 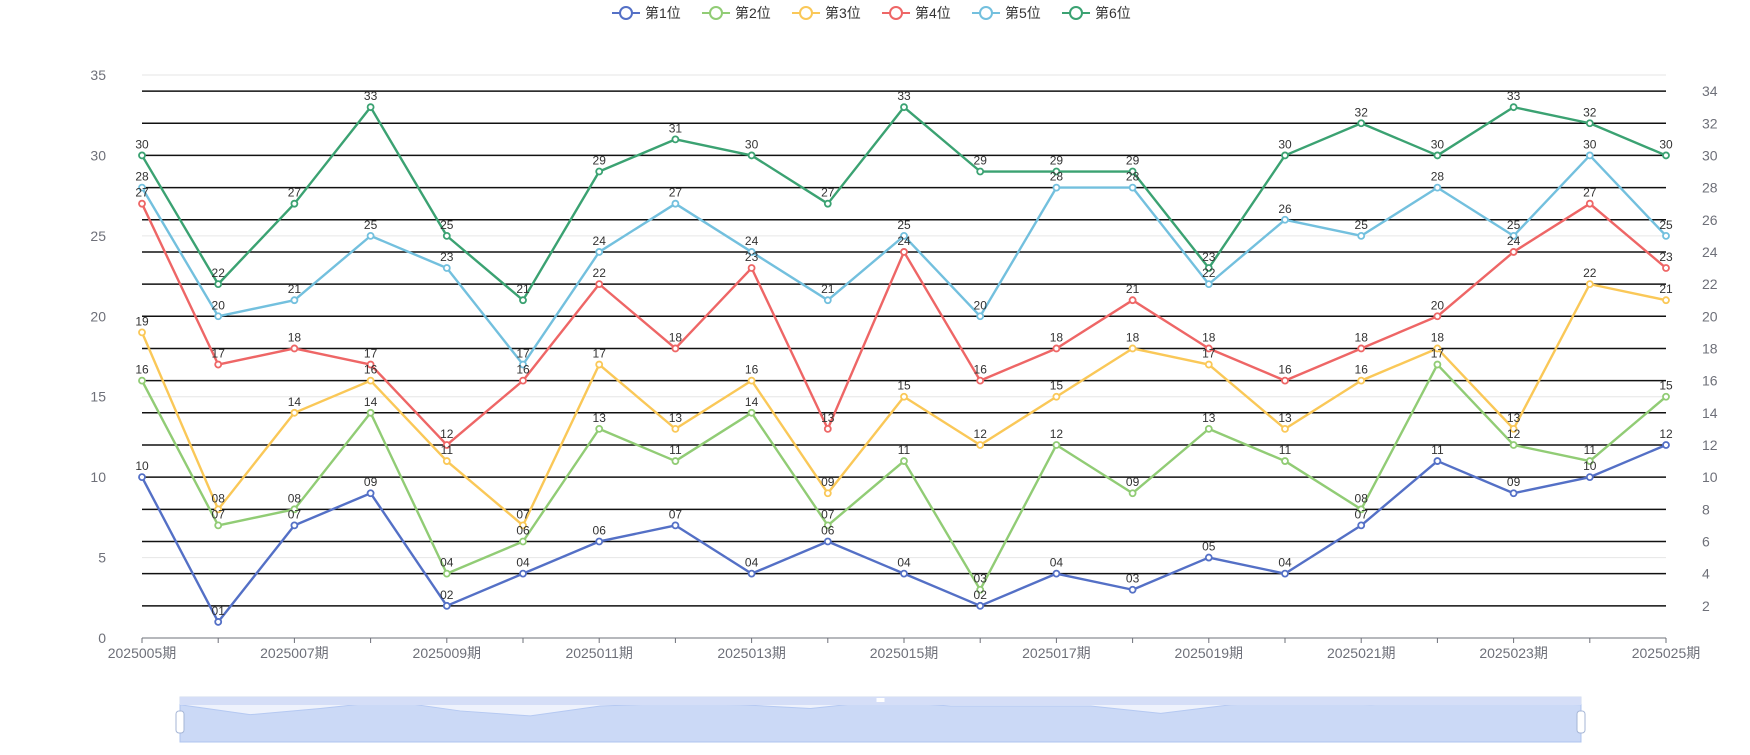 I want to click on legend: 第1位 第2位 第3位 第4位 第5位 第6位, so click(x=871, y=13).